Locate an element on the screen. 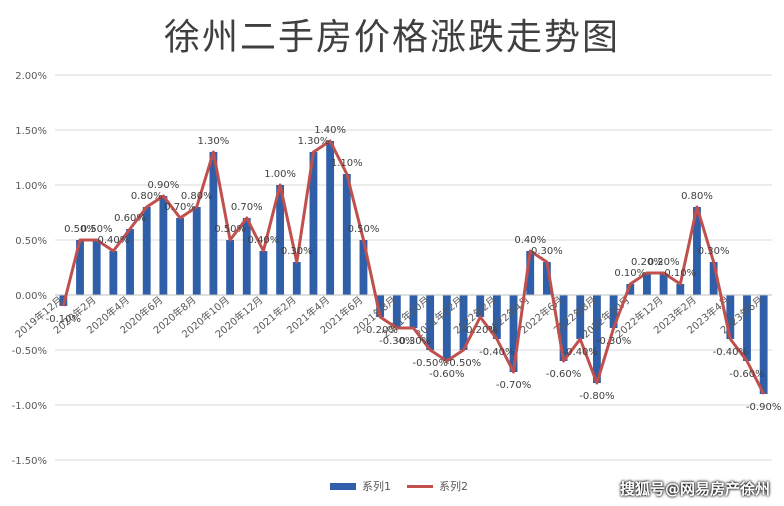  data-label: 0.90% is located at coordinates (163, 185).